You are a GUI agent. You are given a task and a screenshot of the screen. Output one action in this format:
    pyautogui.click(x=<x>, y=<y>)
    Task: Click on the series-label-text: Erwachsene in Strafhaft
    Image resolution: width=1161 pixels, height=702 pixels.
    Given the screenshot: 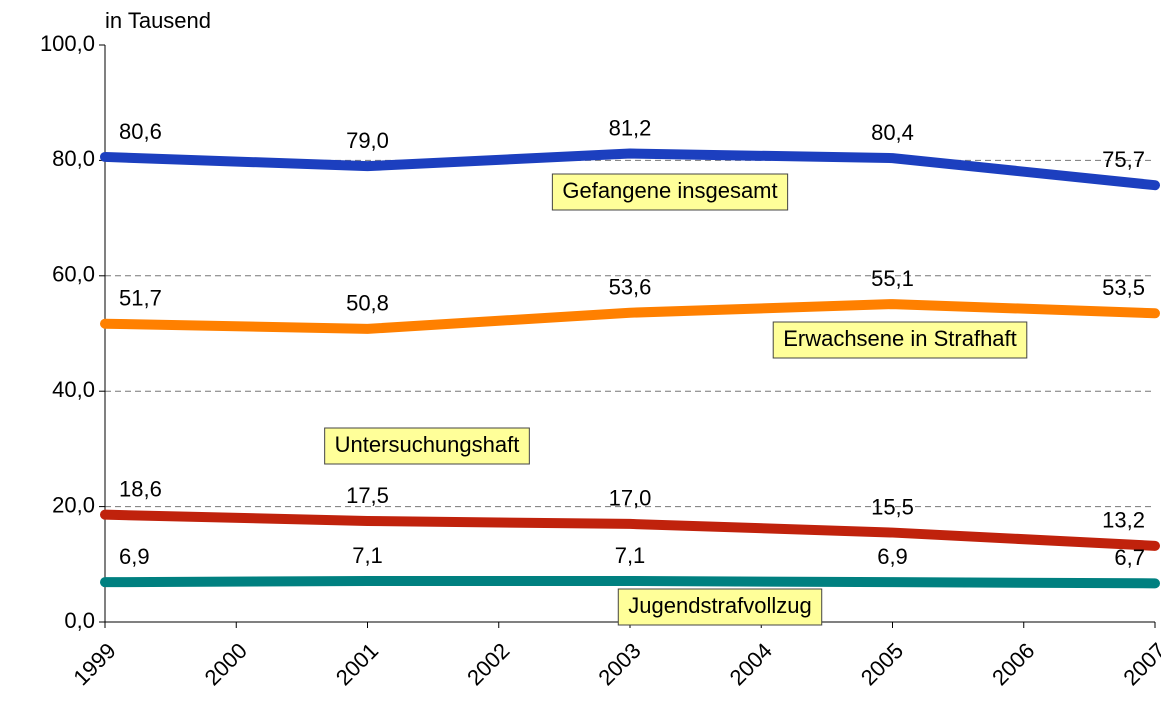 What is the action you would take?
    pyautogui.click(x=900, y=338)
    